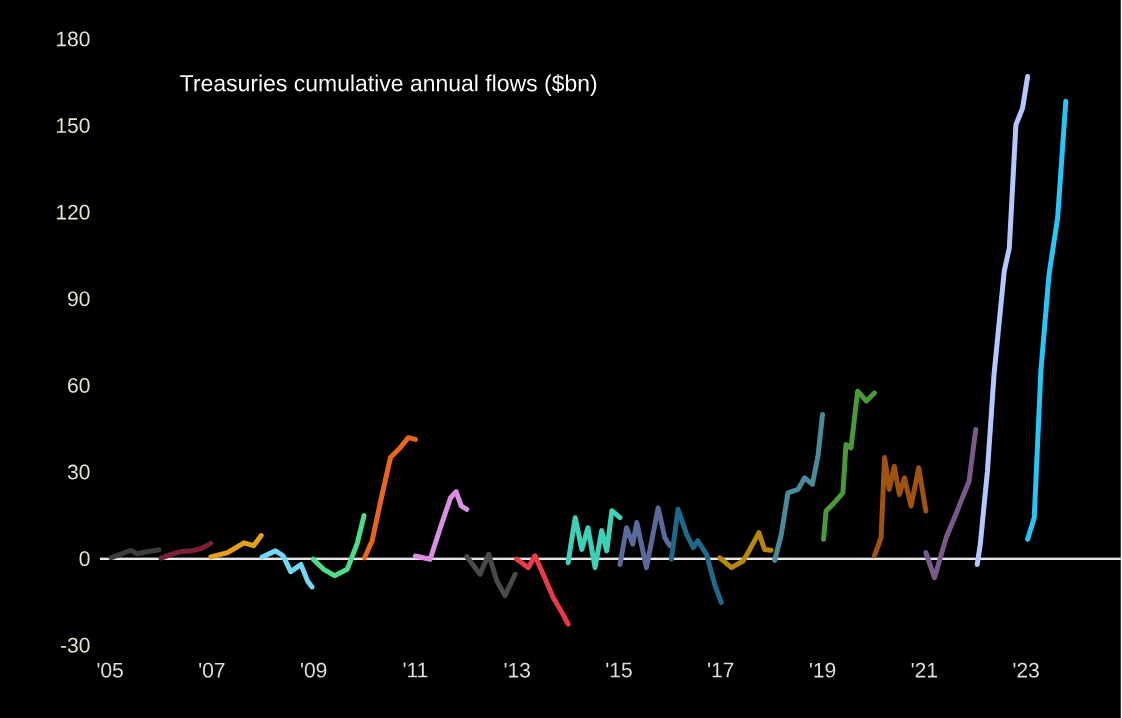 The width and height of the screenshot is (1122, 718). I want to click on y-tick-label: 0, so click(84, 558).